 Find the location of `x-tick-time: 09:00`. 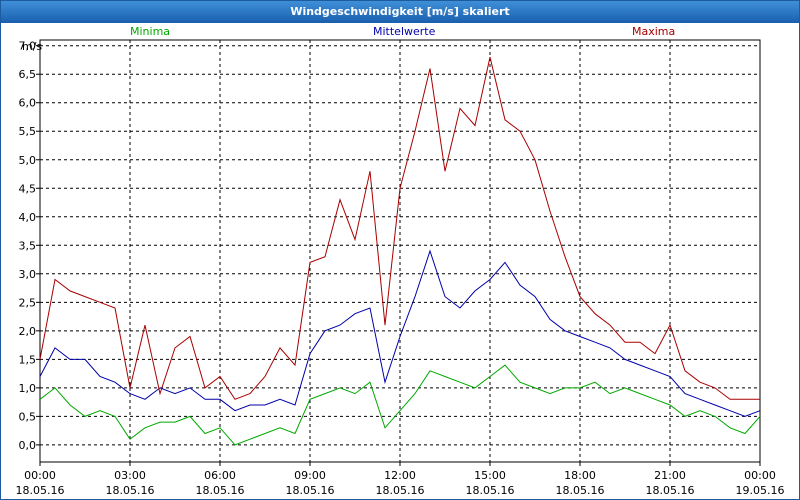

x-tick-time: 09:00 is located at coordinates (310, 475).